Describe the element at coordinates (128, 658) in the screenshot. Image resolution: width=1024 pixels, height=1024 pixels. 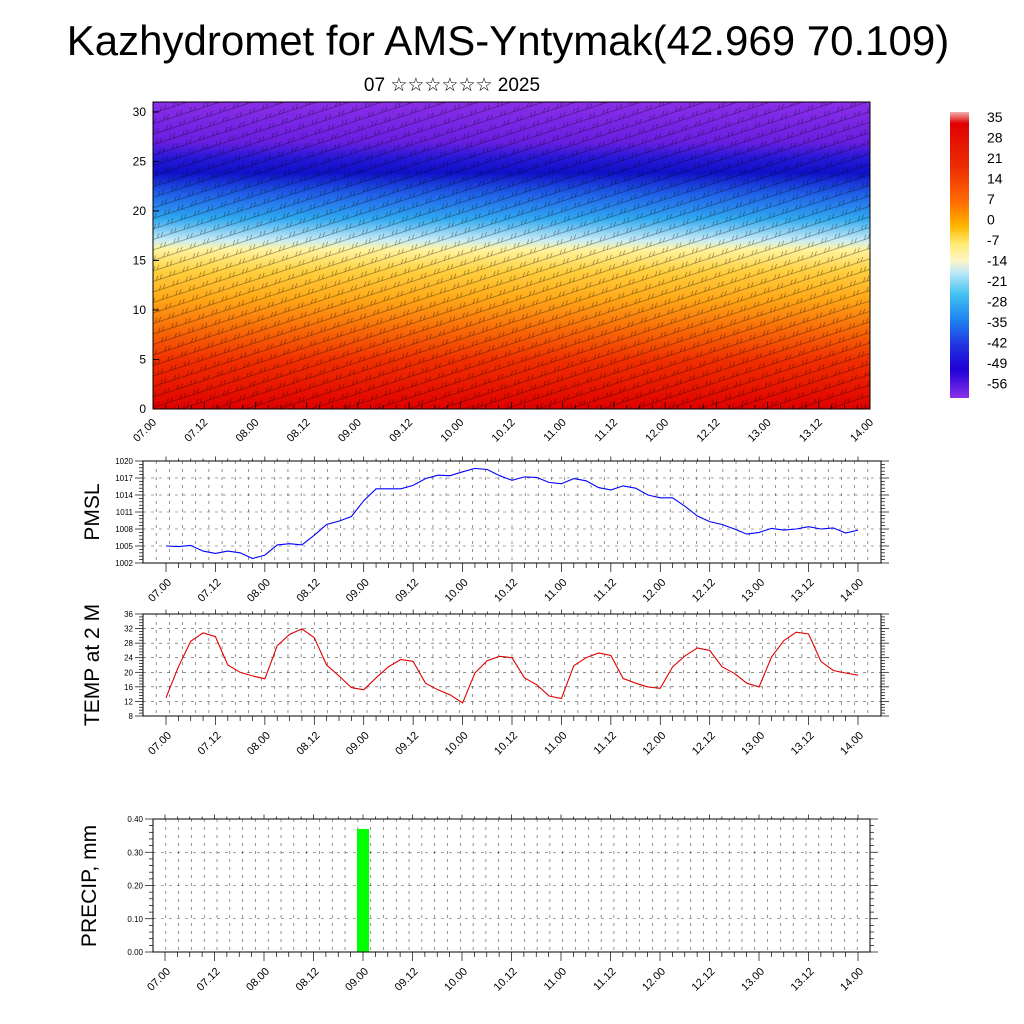
I see `ytick-label: 24` at that location.